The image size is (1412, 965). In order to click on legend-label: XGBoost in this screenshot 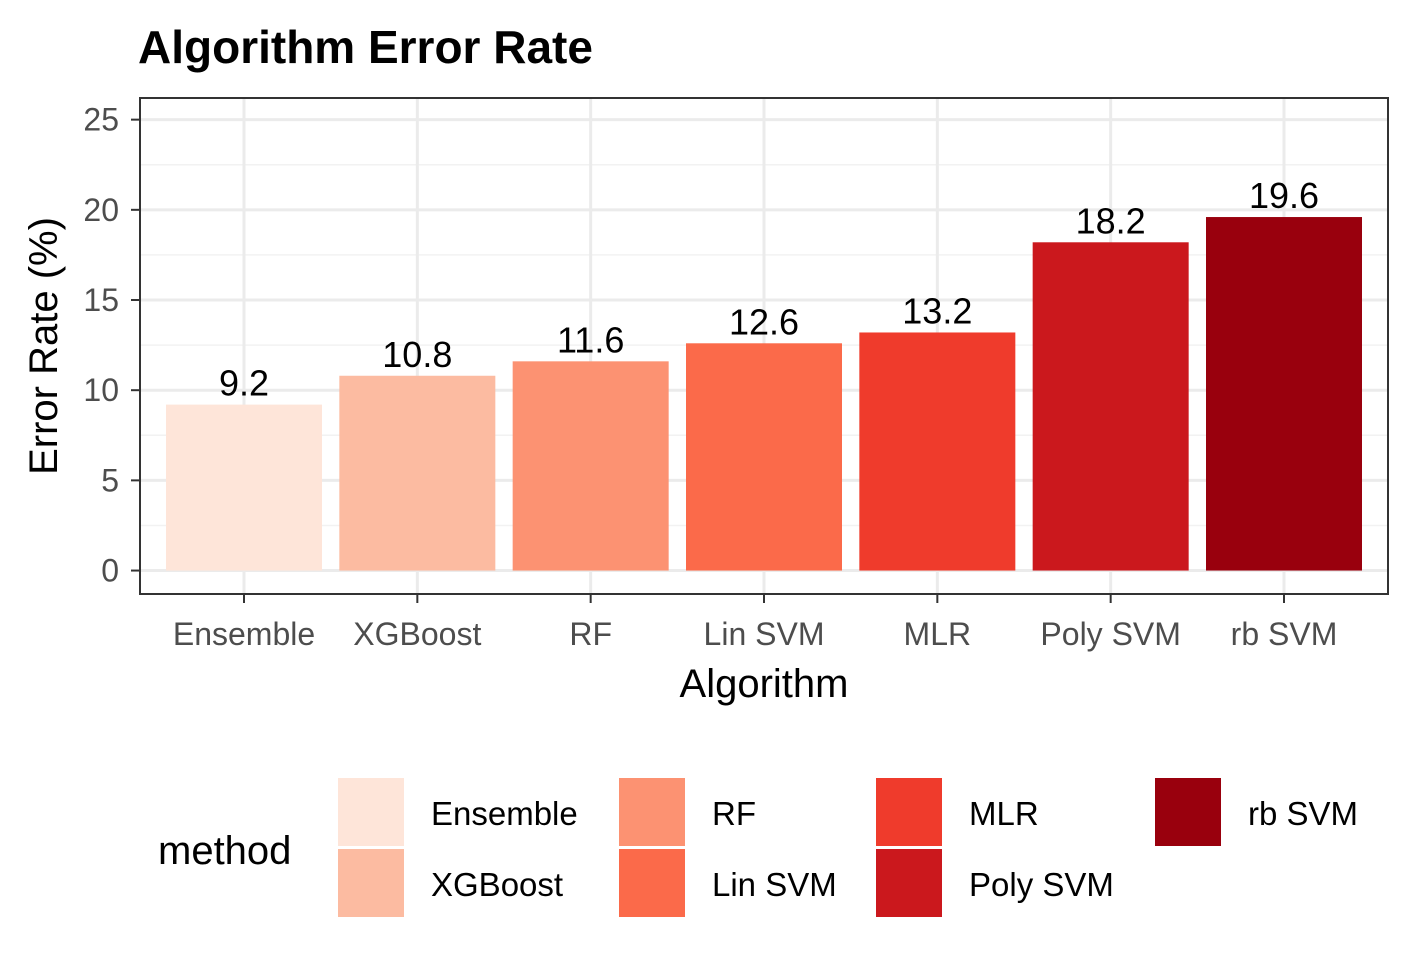, I will do `click(497, 884)`.